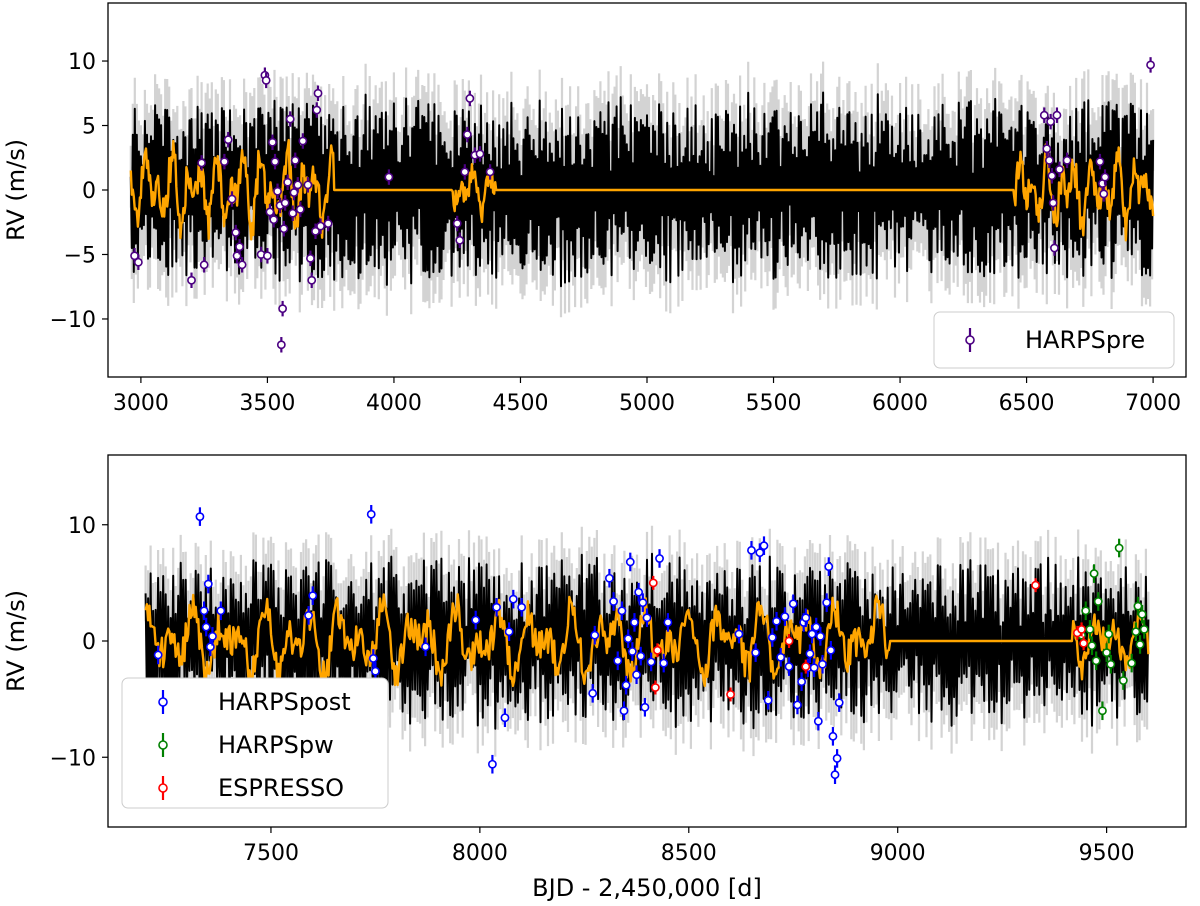 The width and height of the screenshot is (1200, 906). Describe the element at coordinates (79, 642) in the screenshot. I see `bottom-y-ticks: −10 0 10` at that location.